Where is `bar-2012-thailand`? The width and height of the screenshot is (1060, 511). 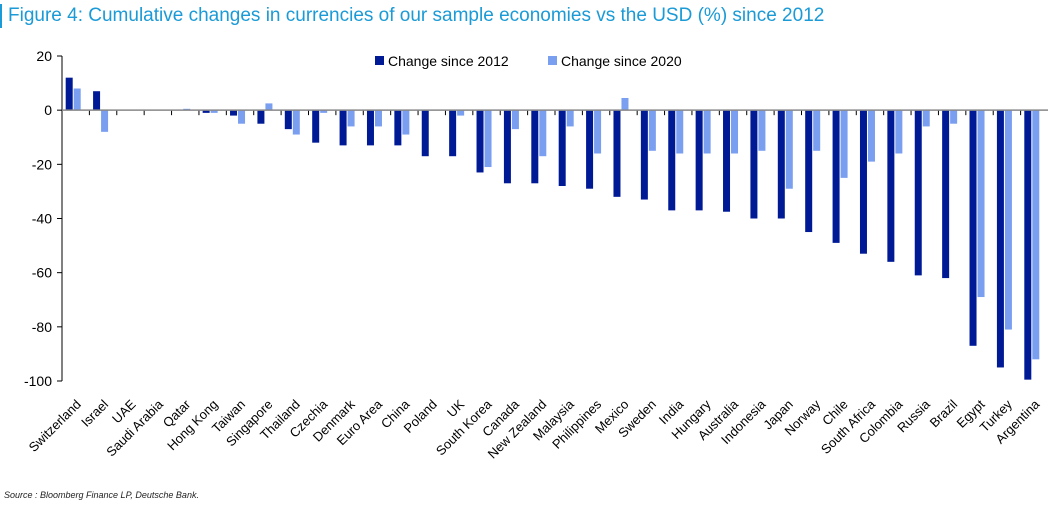
bar-2012-thailand is located at coordinates (288, 120).